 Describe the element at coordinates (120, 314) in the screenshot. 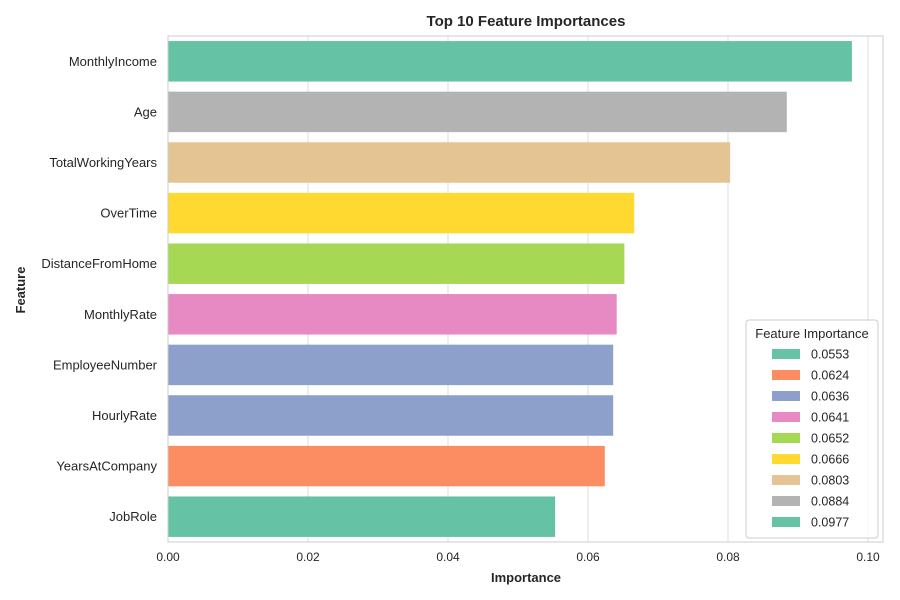

I see `y-tick-label: MonthlyRate` at that location.